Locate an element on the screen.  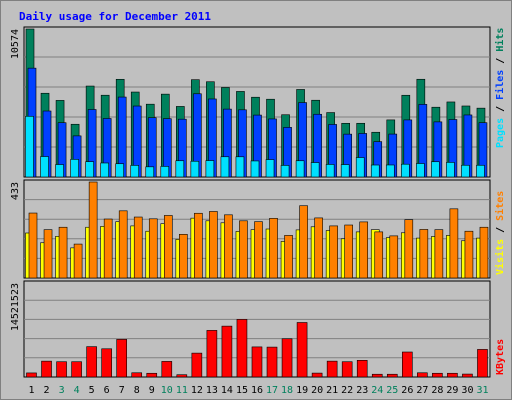
day-label-18: 18 is located at coordinates (287, 390).